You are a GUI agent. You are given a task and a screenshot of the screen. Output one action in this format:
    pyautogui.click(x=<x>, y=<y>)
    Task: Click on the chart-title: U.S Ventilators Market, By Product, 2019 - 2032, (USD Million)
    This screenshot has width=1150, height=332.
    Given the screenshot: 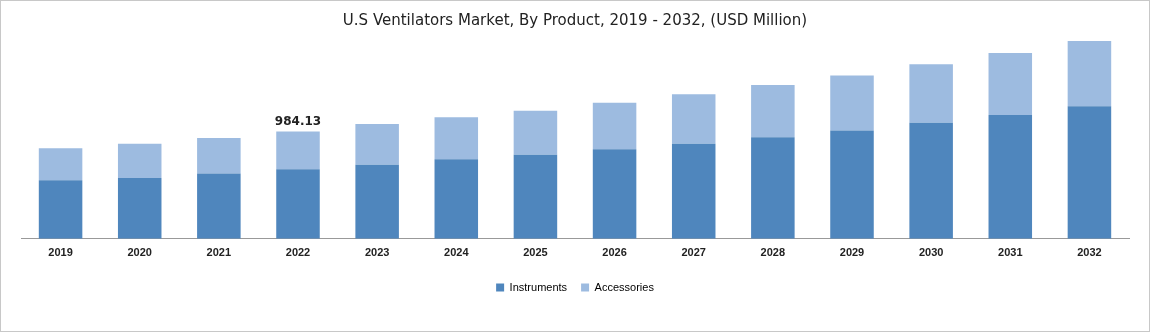 What is the action you would take?
    pyautogui.click(x=575, y=20)
    